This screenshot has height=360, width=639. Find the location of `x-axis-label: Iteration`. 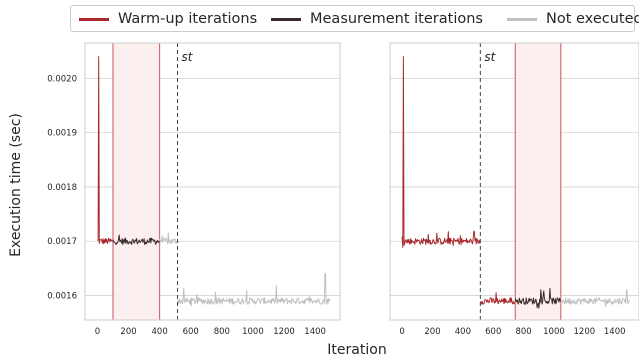

x-axis-label: Iteration is located at coordinates (357, 350).